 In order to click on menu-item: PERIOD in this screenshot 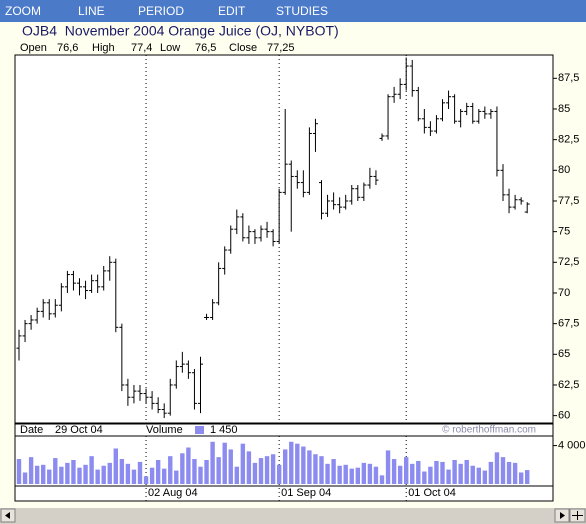, I will do `click(161, 11)`.